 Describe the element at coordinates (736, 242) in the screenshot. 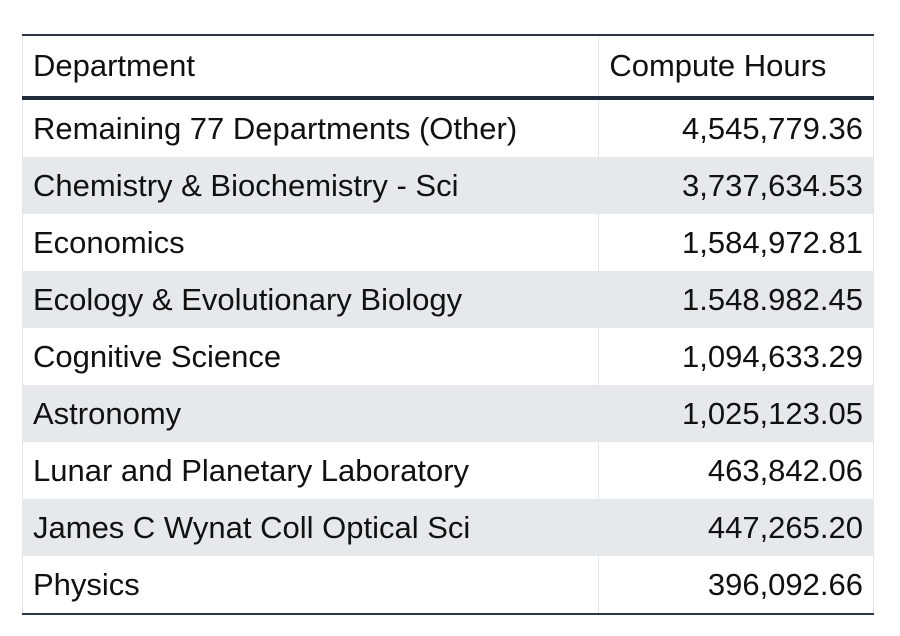

I see `cell-compute-hours: 1,584,972.81` at that location.